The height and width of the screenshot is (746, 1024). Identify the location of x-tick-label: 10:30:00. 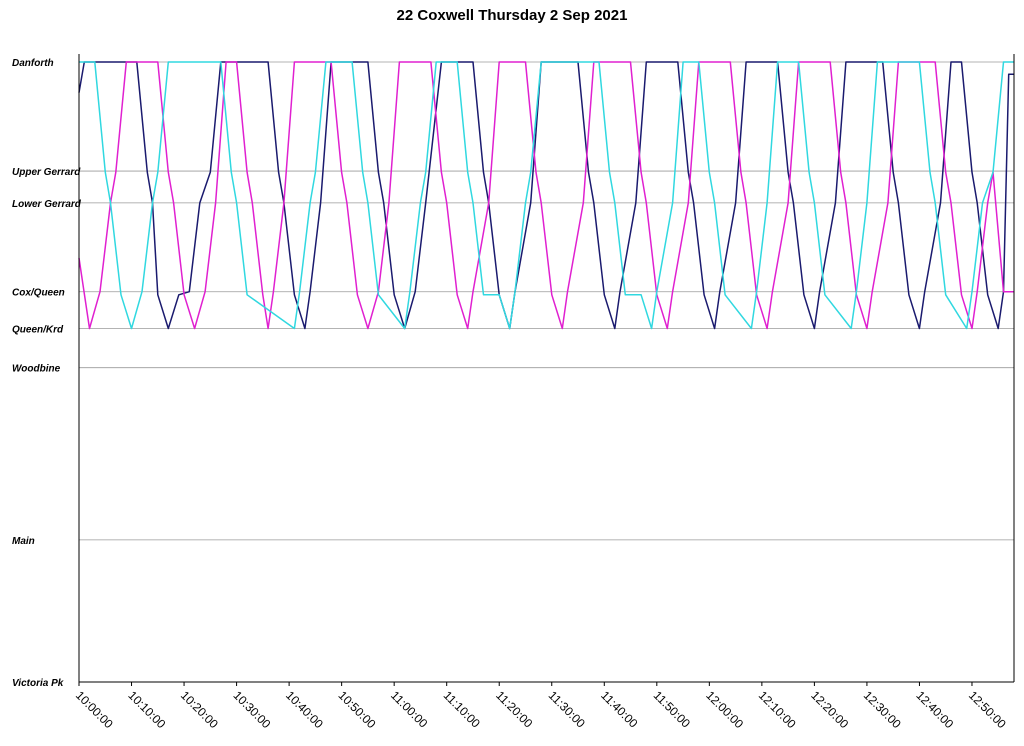
(251, 709).